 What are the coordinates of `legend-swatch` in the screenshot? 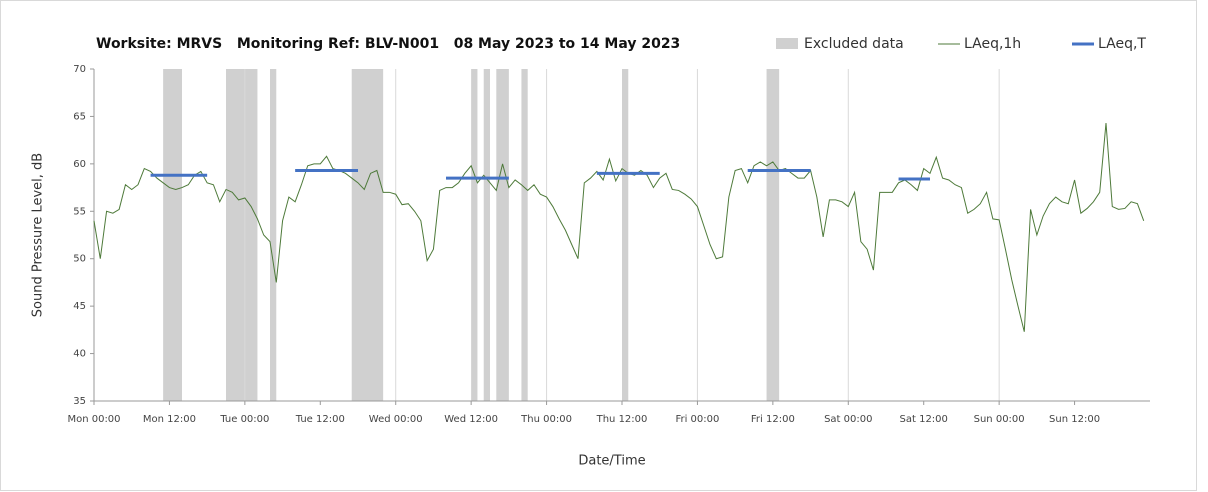 It's located at (787, 43).